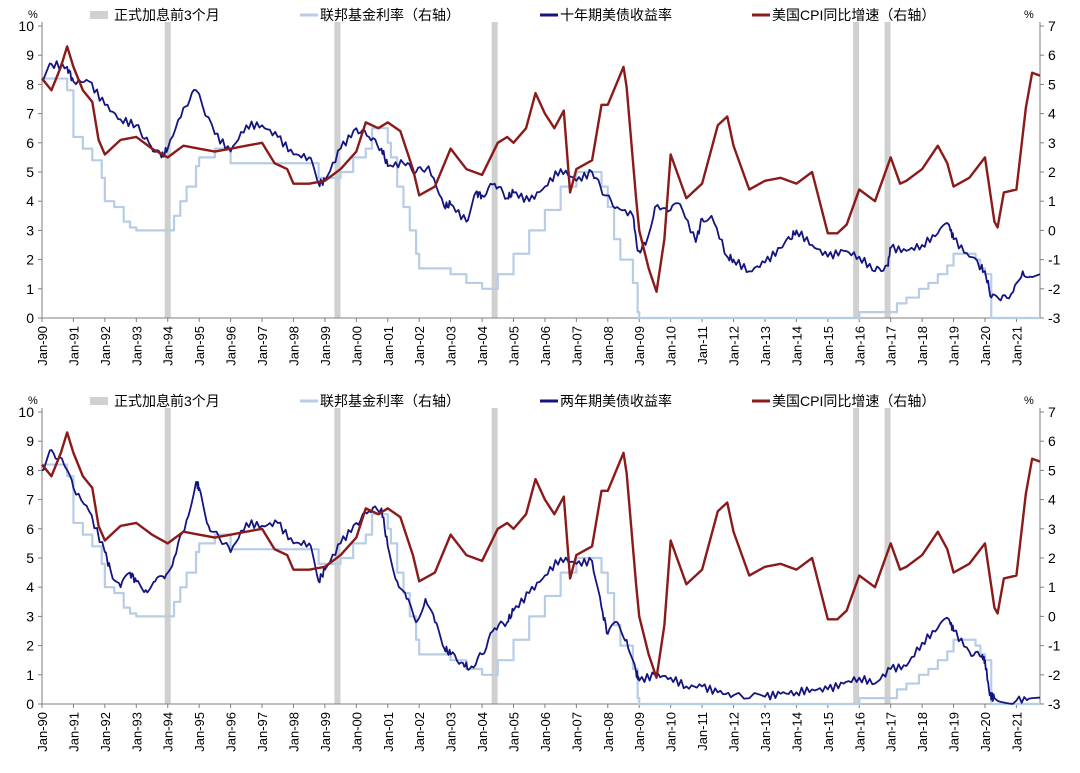 The width and height of the screenshot is (1080, 773). I want to click on right-tick-label: 2, so click(1052, 558).